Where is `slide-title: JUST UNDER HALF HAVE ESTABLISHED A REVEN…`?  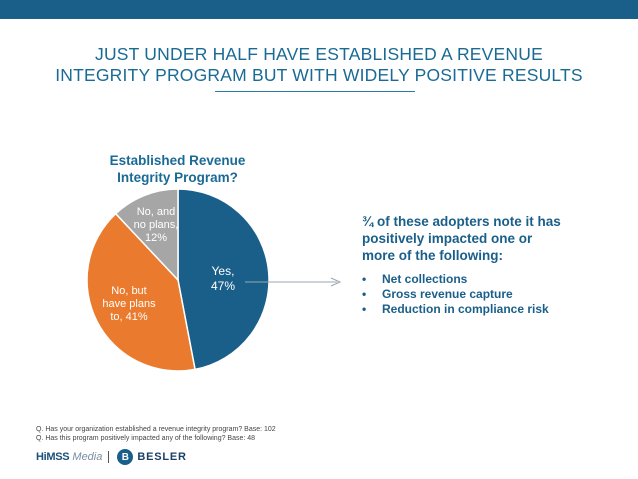
slide-title: JUST UNDER HALF HAVE ESTABLISHED A REVEN… is located at coordinates (319, 65).